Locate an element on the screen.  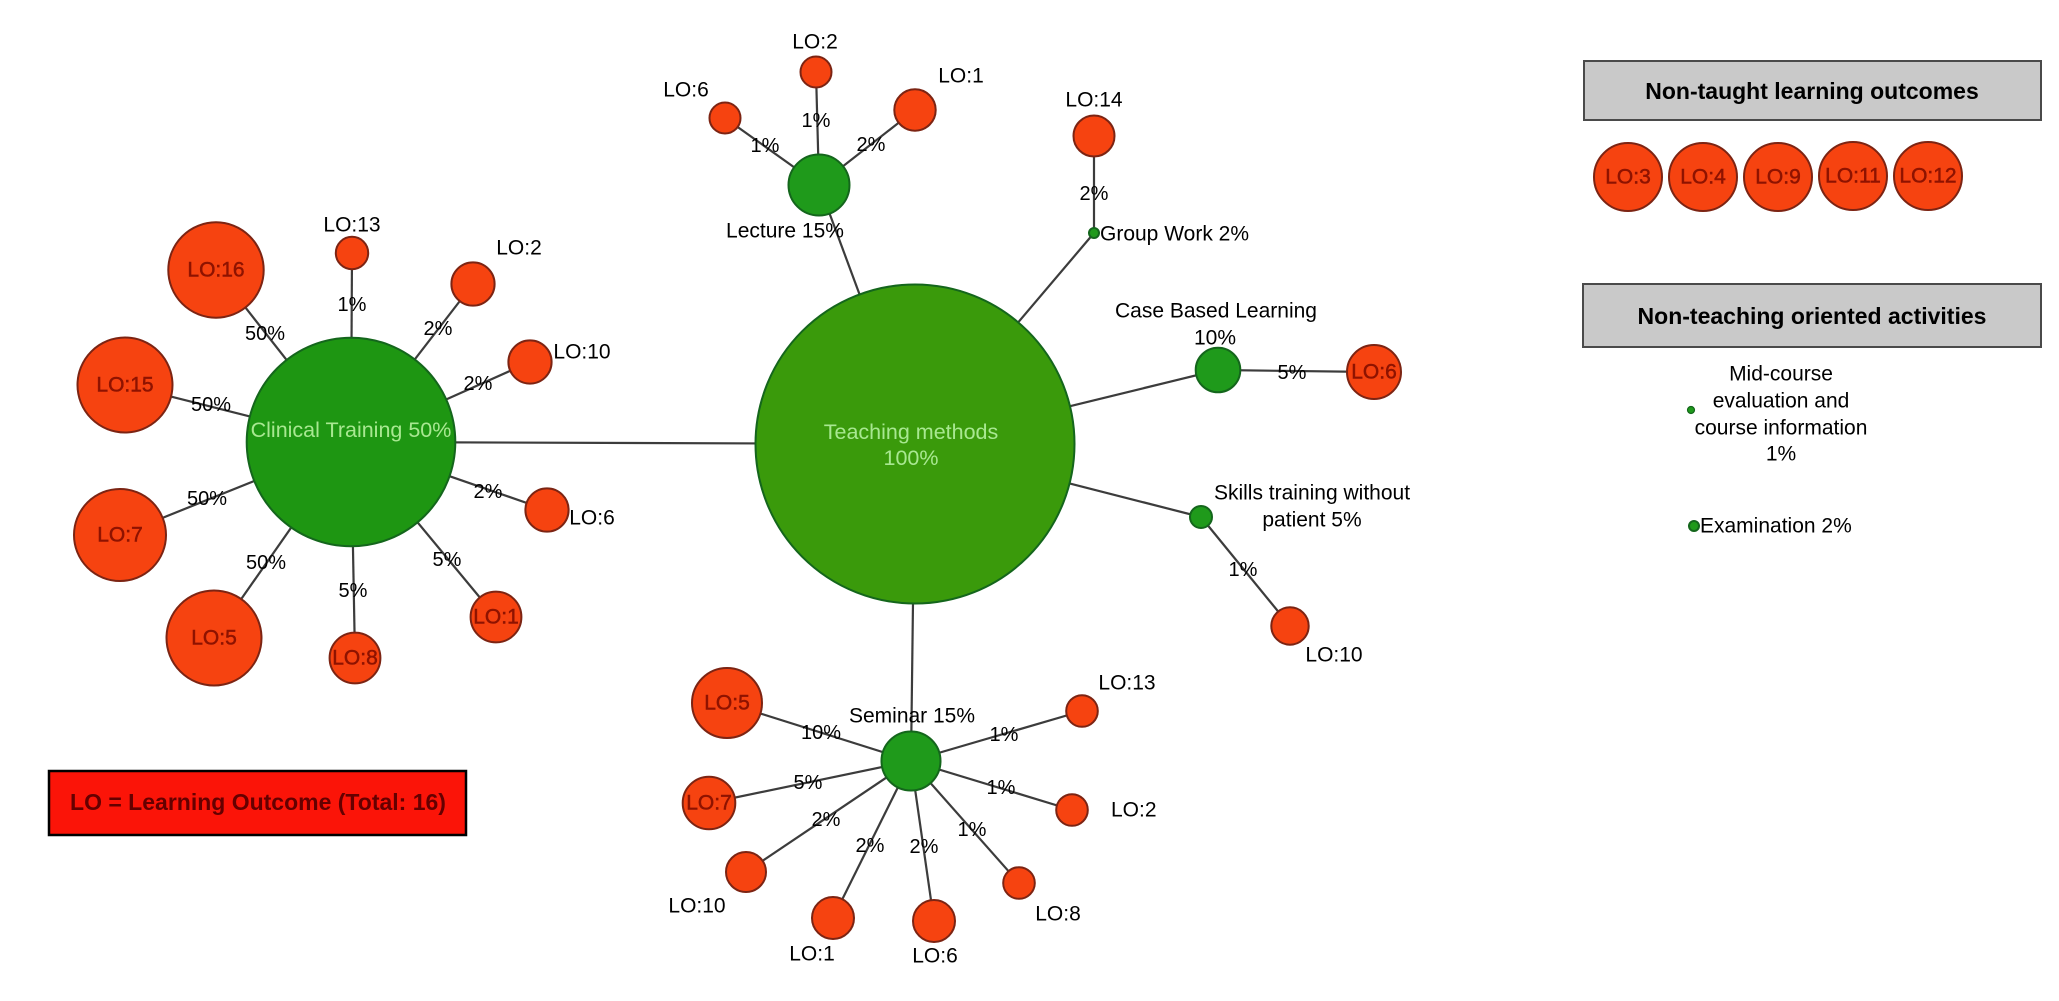
svg-text: 100% is located at coordinates (911, 458).